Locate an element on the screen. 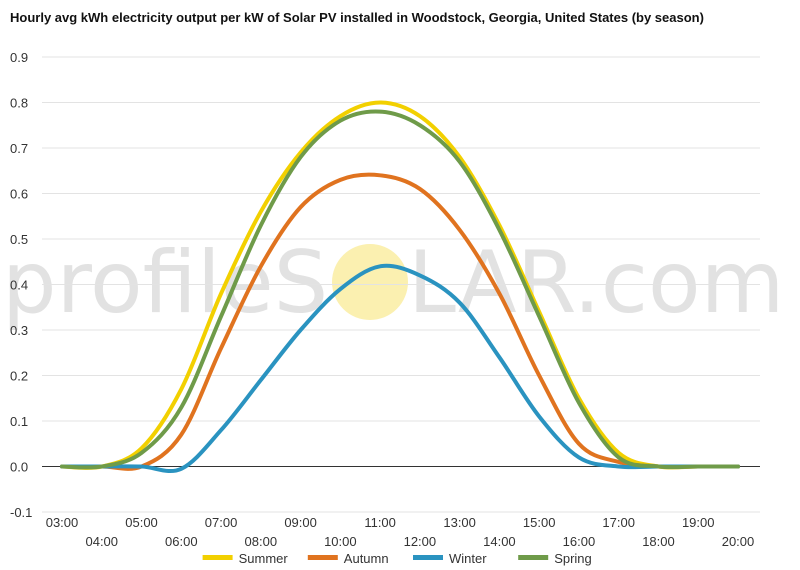  watermark-sun-logo is located at coordinates (370, 282).